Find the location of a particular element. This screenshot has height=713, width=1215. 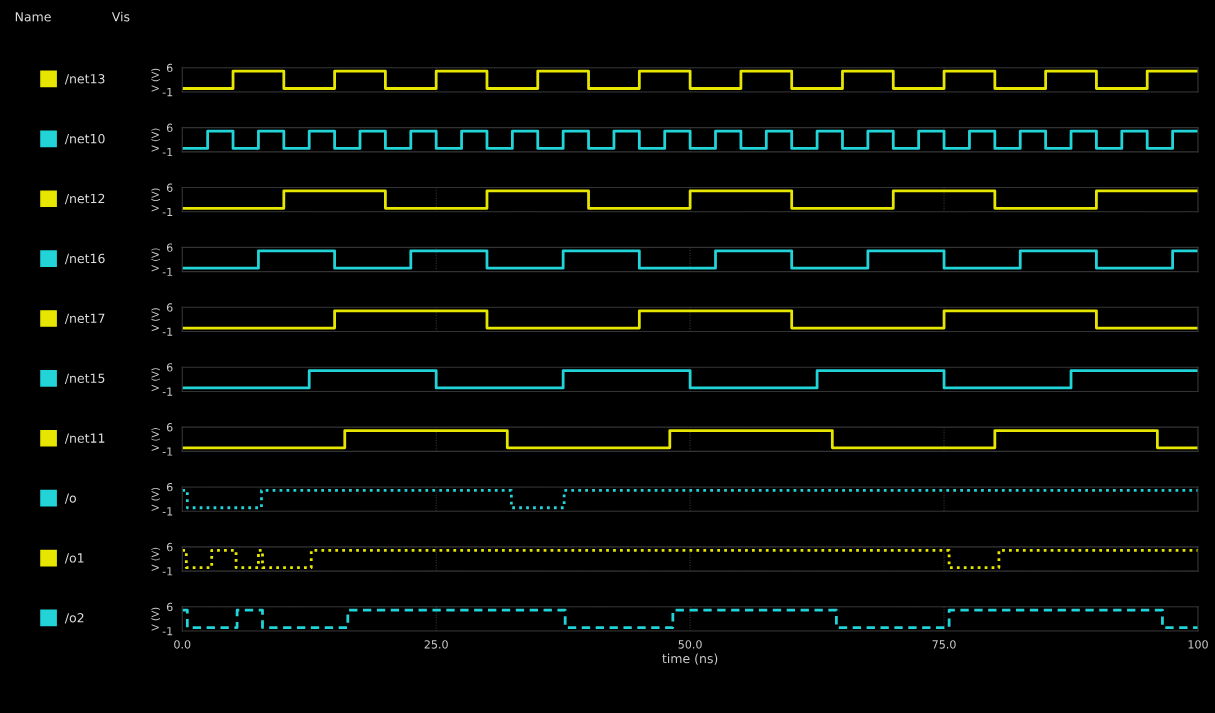

text: Name is located at coordinates (33, 17).